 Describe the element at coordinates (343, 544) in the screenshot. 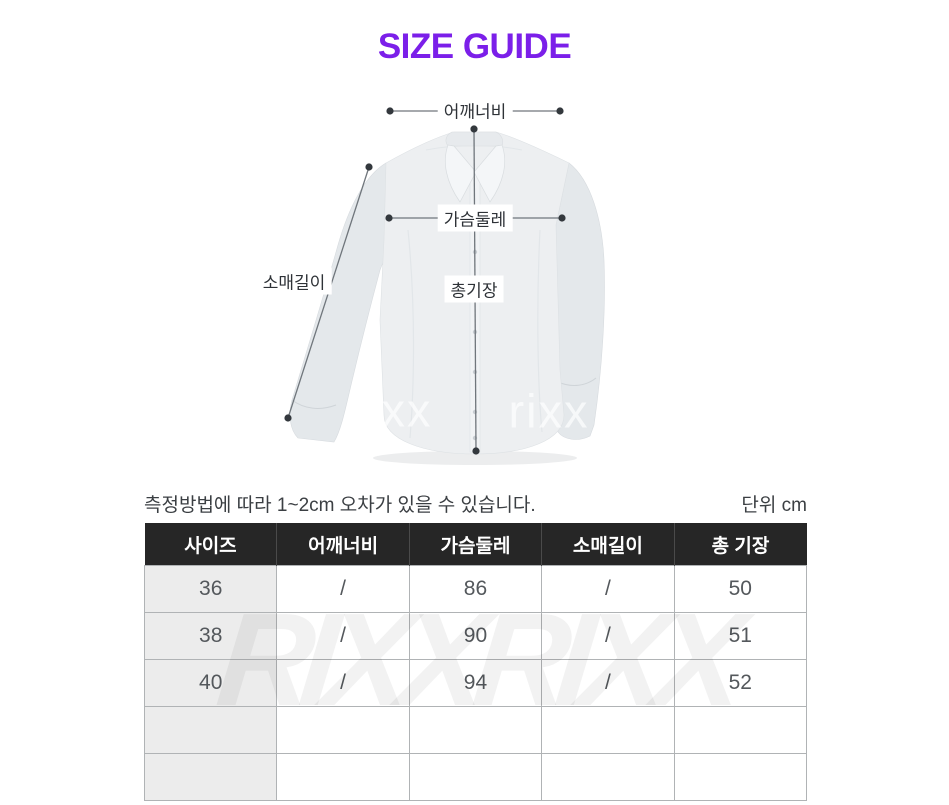

I see `header-shoulder: 어깨너비` at that location.